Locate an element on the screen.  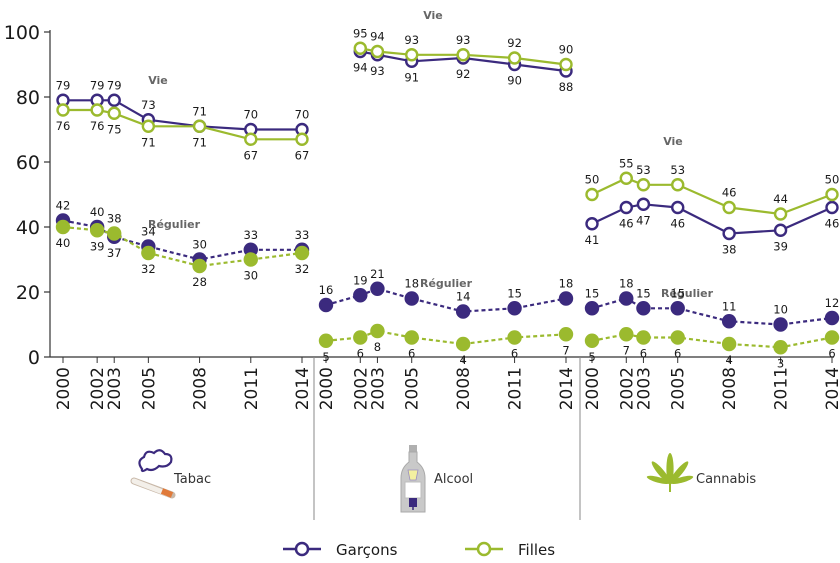
legend-item-garcons: Garçons is located at coordinates (340, 550).